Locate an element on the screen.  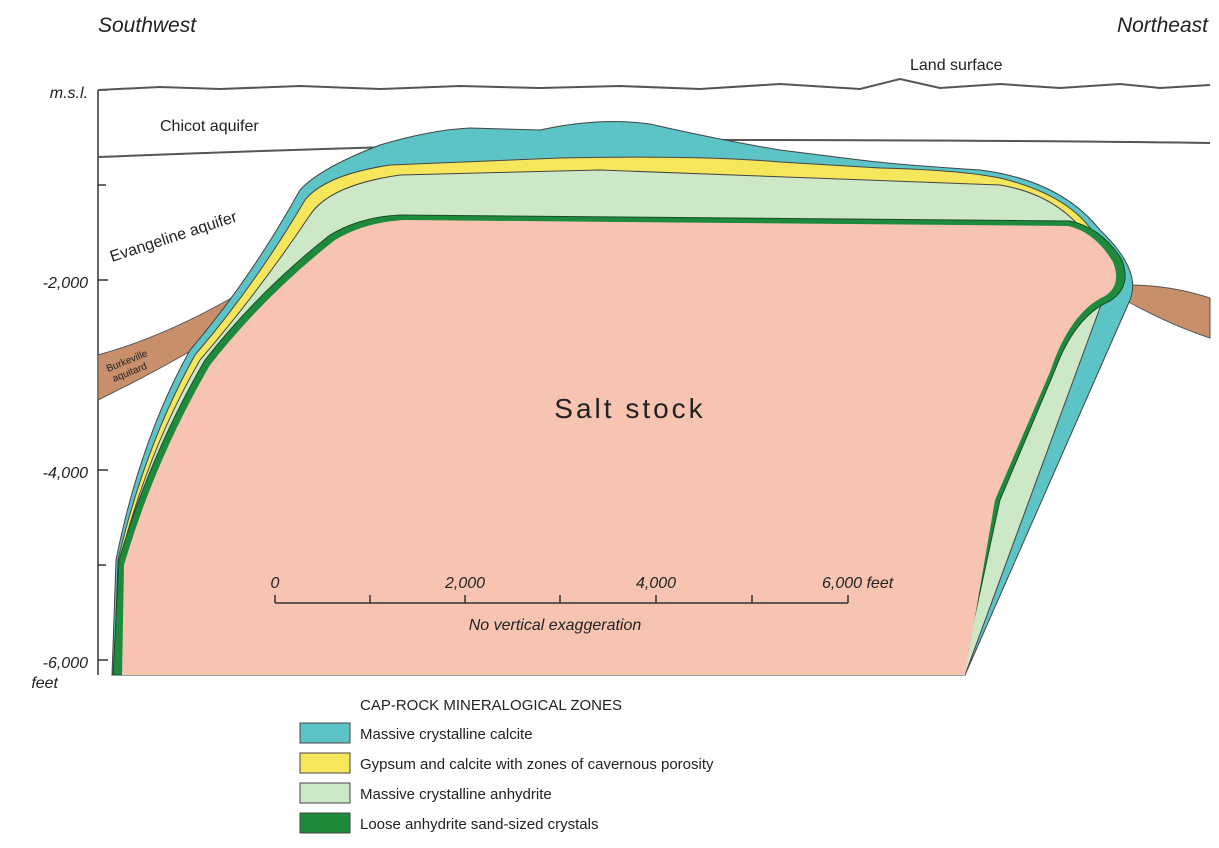
scale-label: 2,000 is located at coordinates (464, 583).